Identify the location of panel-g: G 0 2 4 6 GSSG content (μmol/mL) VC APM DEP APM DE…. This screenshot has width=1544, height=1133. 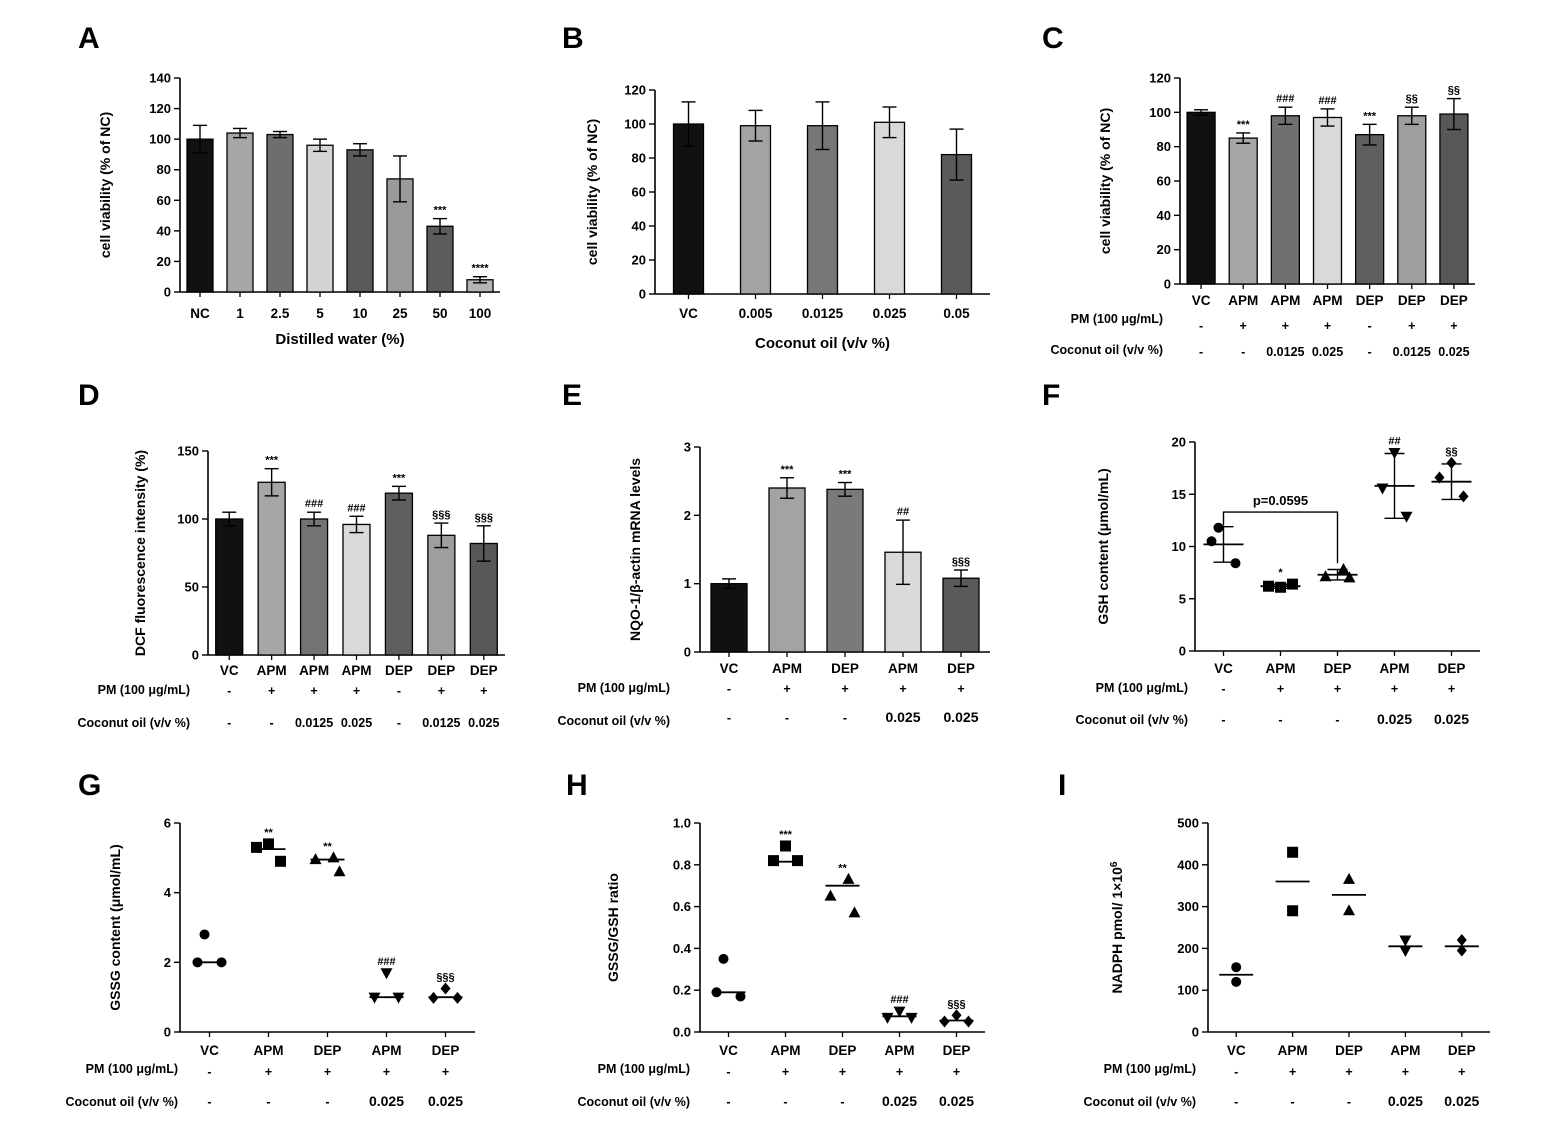
(270, 939).